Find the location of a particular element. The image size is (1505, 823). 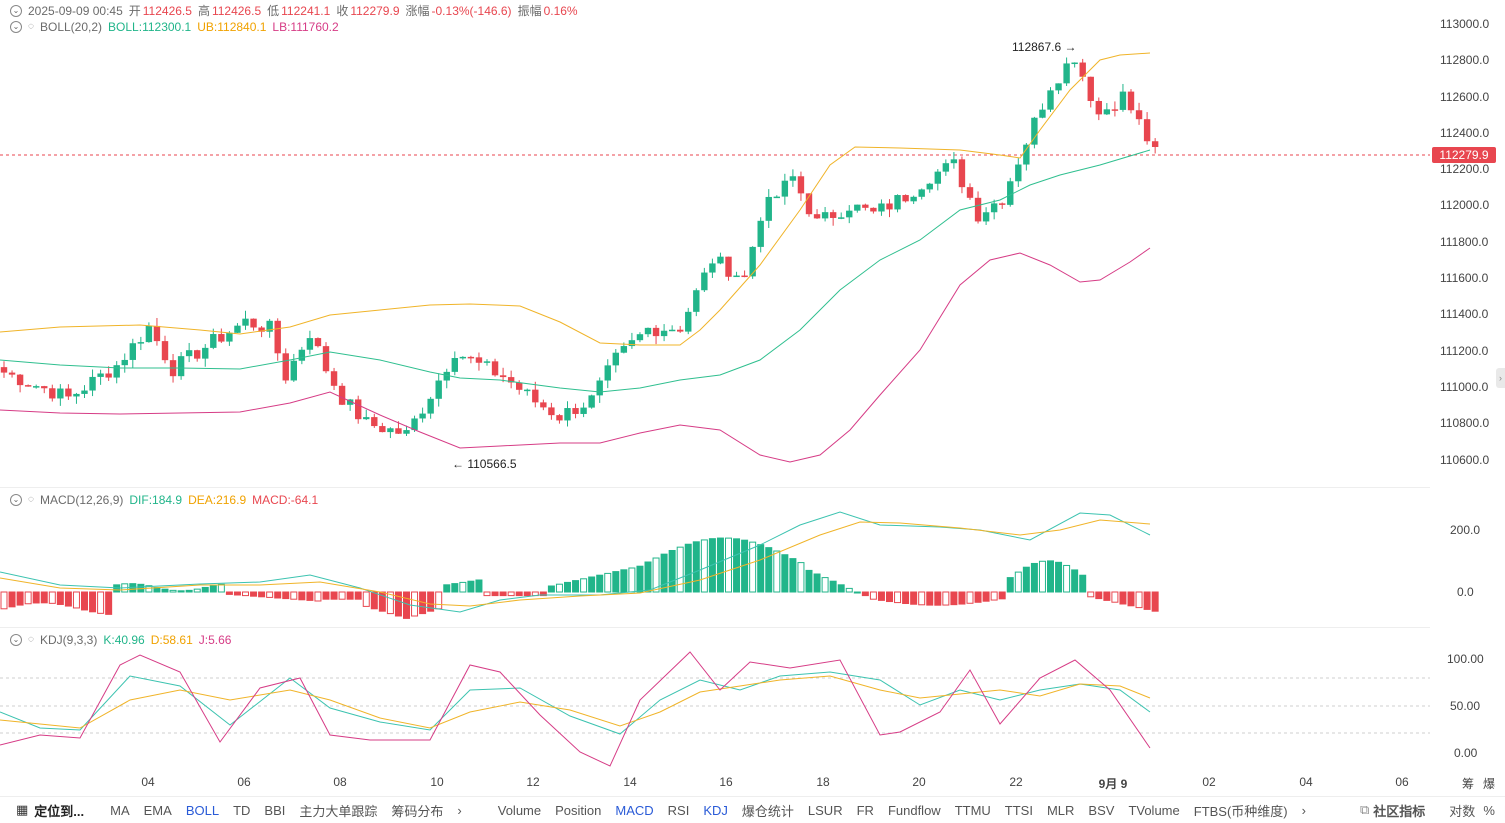

indicator-kdj: KDJ is located at coordinates (715, 810).